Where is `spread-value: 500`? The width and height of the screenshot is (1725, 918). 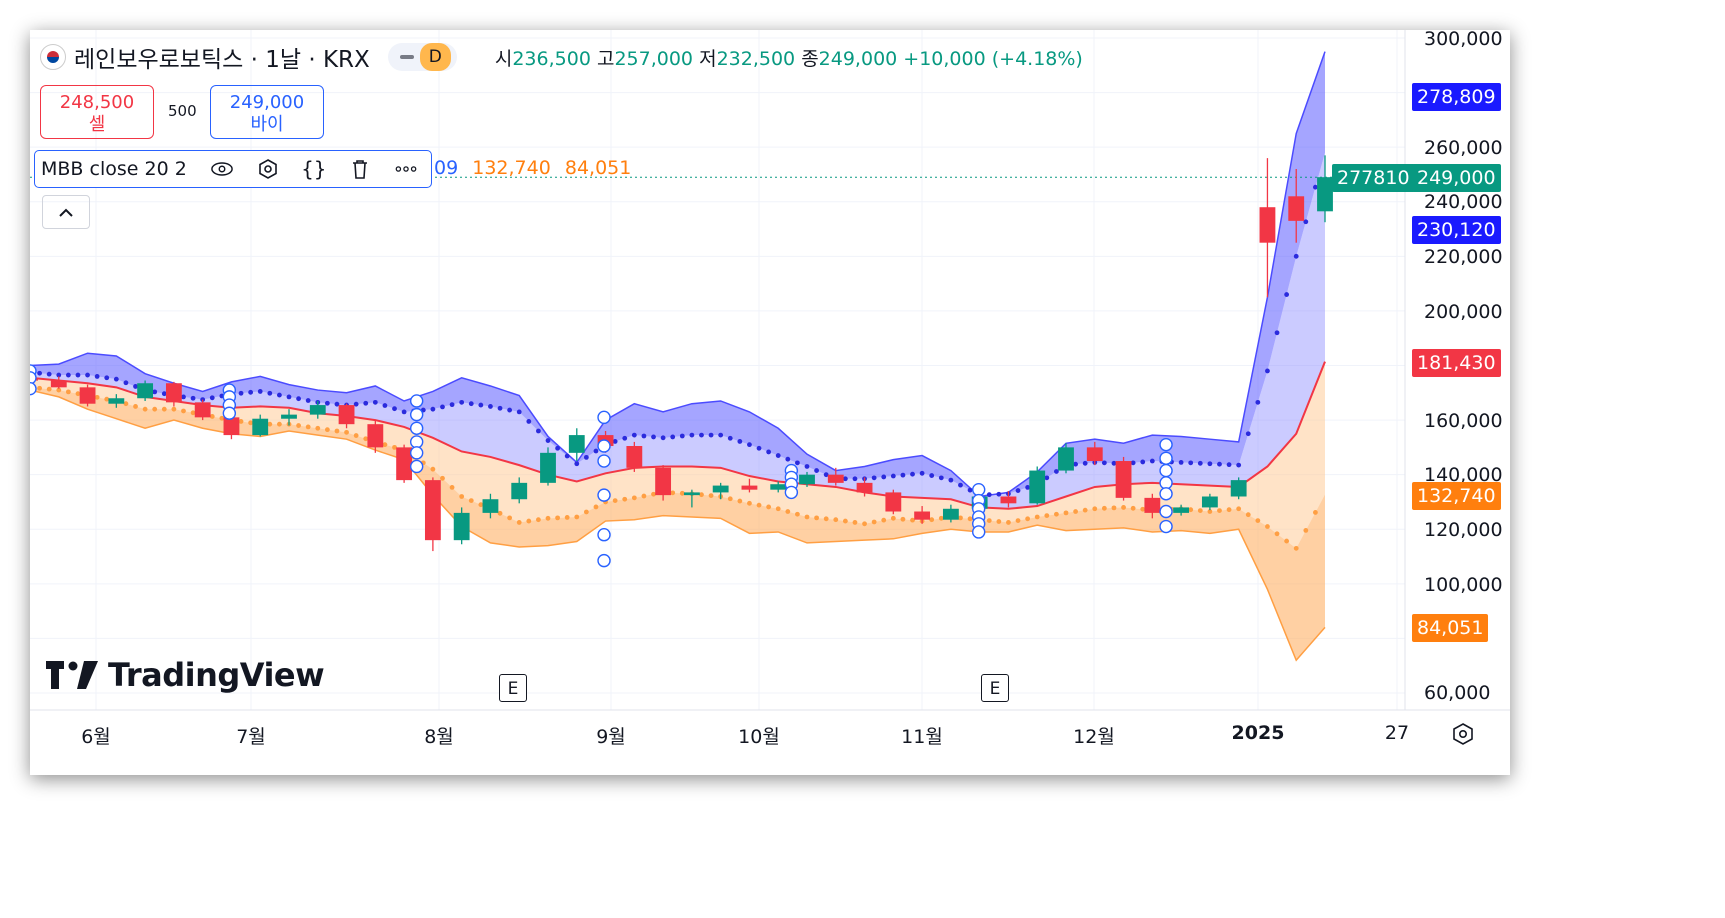 spread-value: 500 is located at coordinates (182, 111).